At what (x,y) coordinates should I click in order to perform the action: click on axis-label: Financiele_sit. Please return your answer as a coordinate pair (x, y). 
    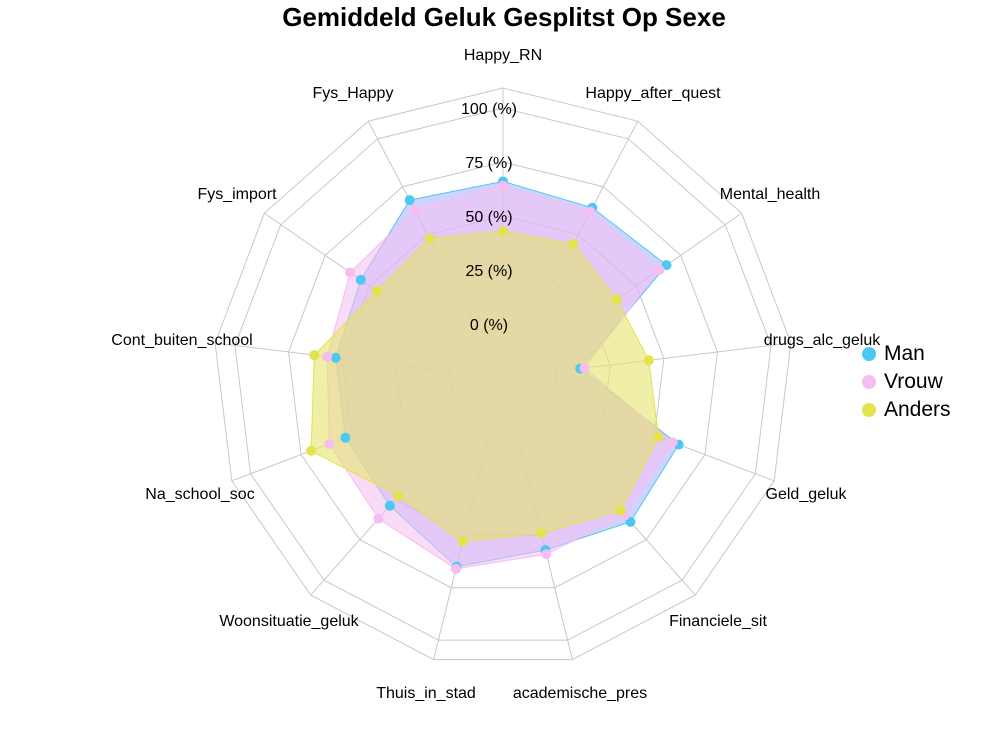
    Looking at the image, I should click on (718, 621).